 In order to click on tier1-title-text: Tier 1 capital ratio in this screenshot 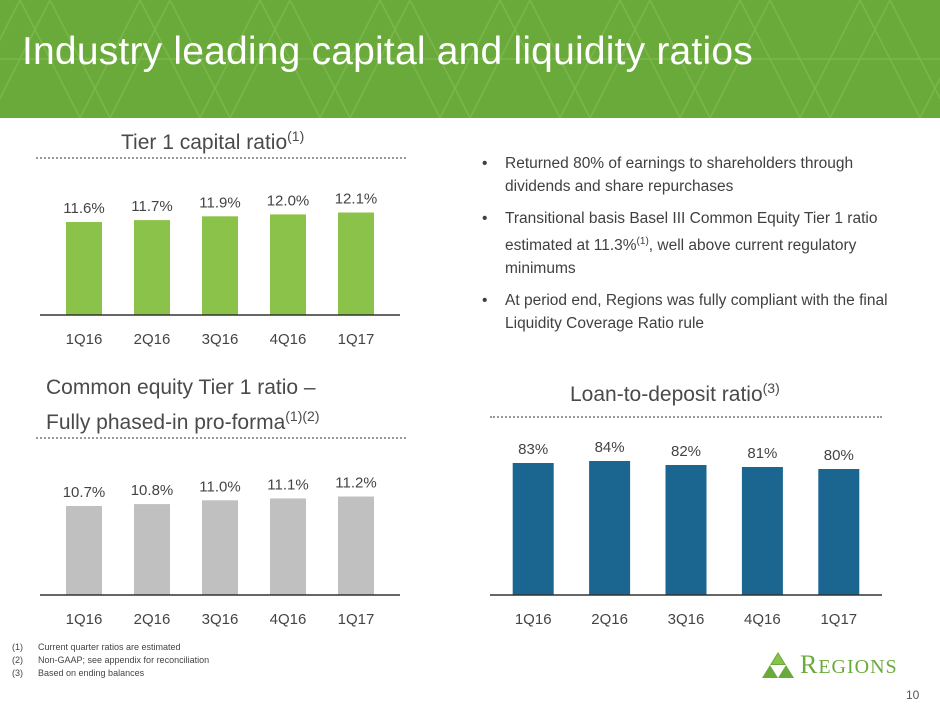, I will do `click(204, 142)`.